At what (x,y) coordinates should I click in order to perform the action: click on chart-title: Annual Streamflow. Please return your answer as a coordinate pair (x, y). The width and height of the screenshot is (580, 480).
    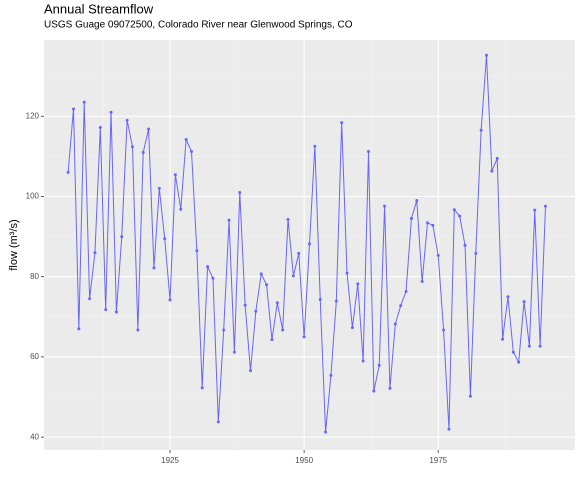
    Looking at the image, I should click on (99, 8).